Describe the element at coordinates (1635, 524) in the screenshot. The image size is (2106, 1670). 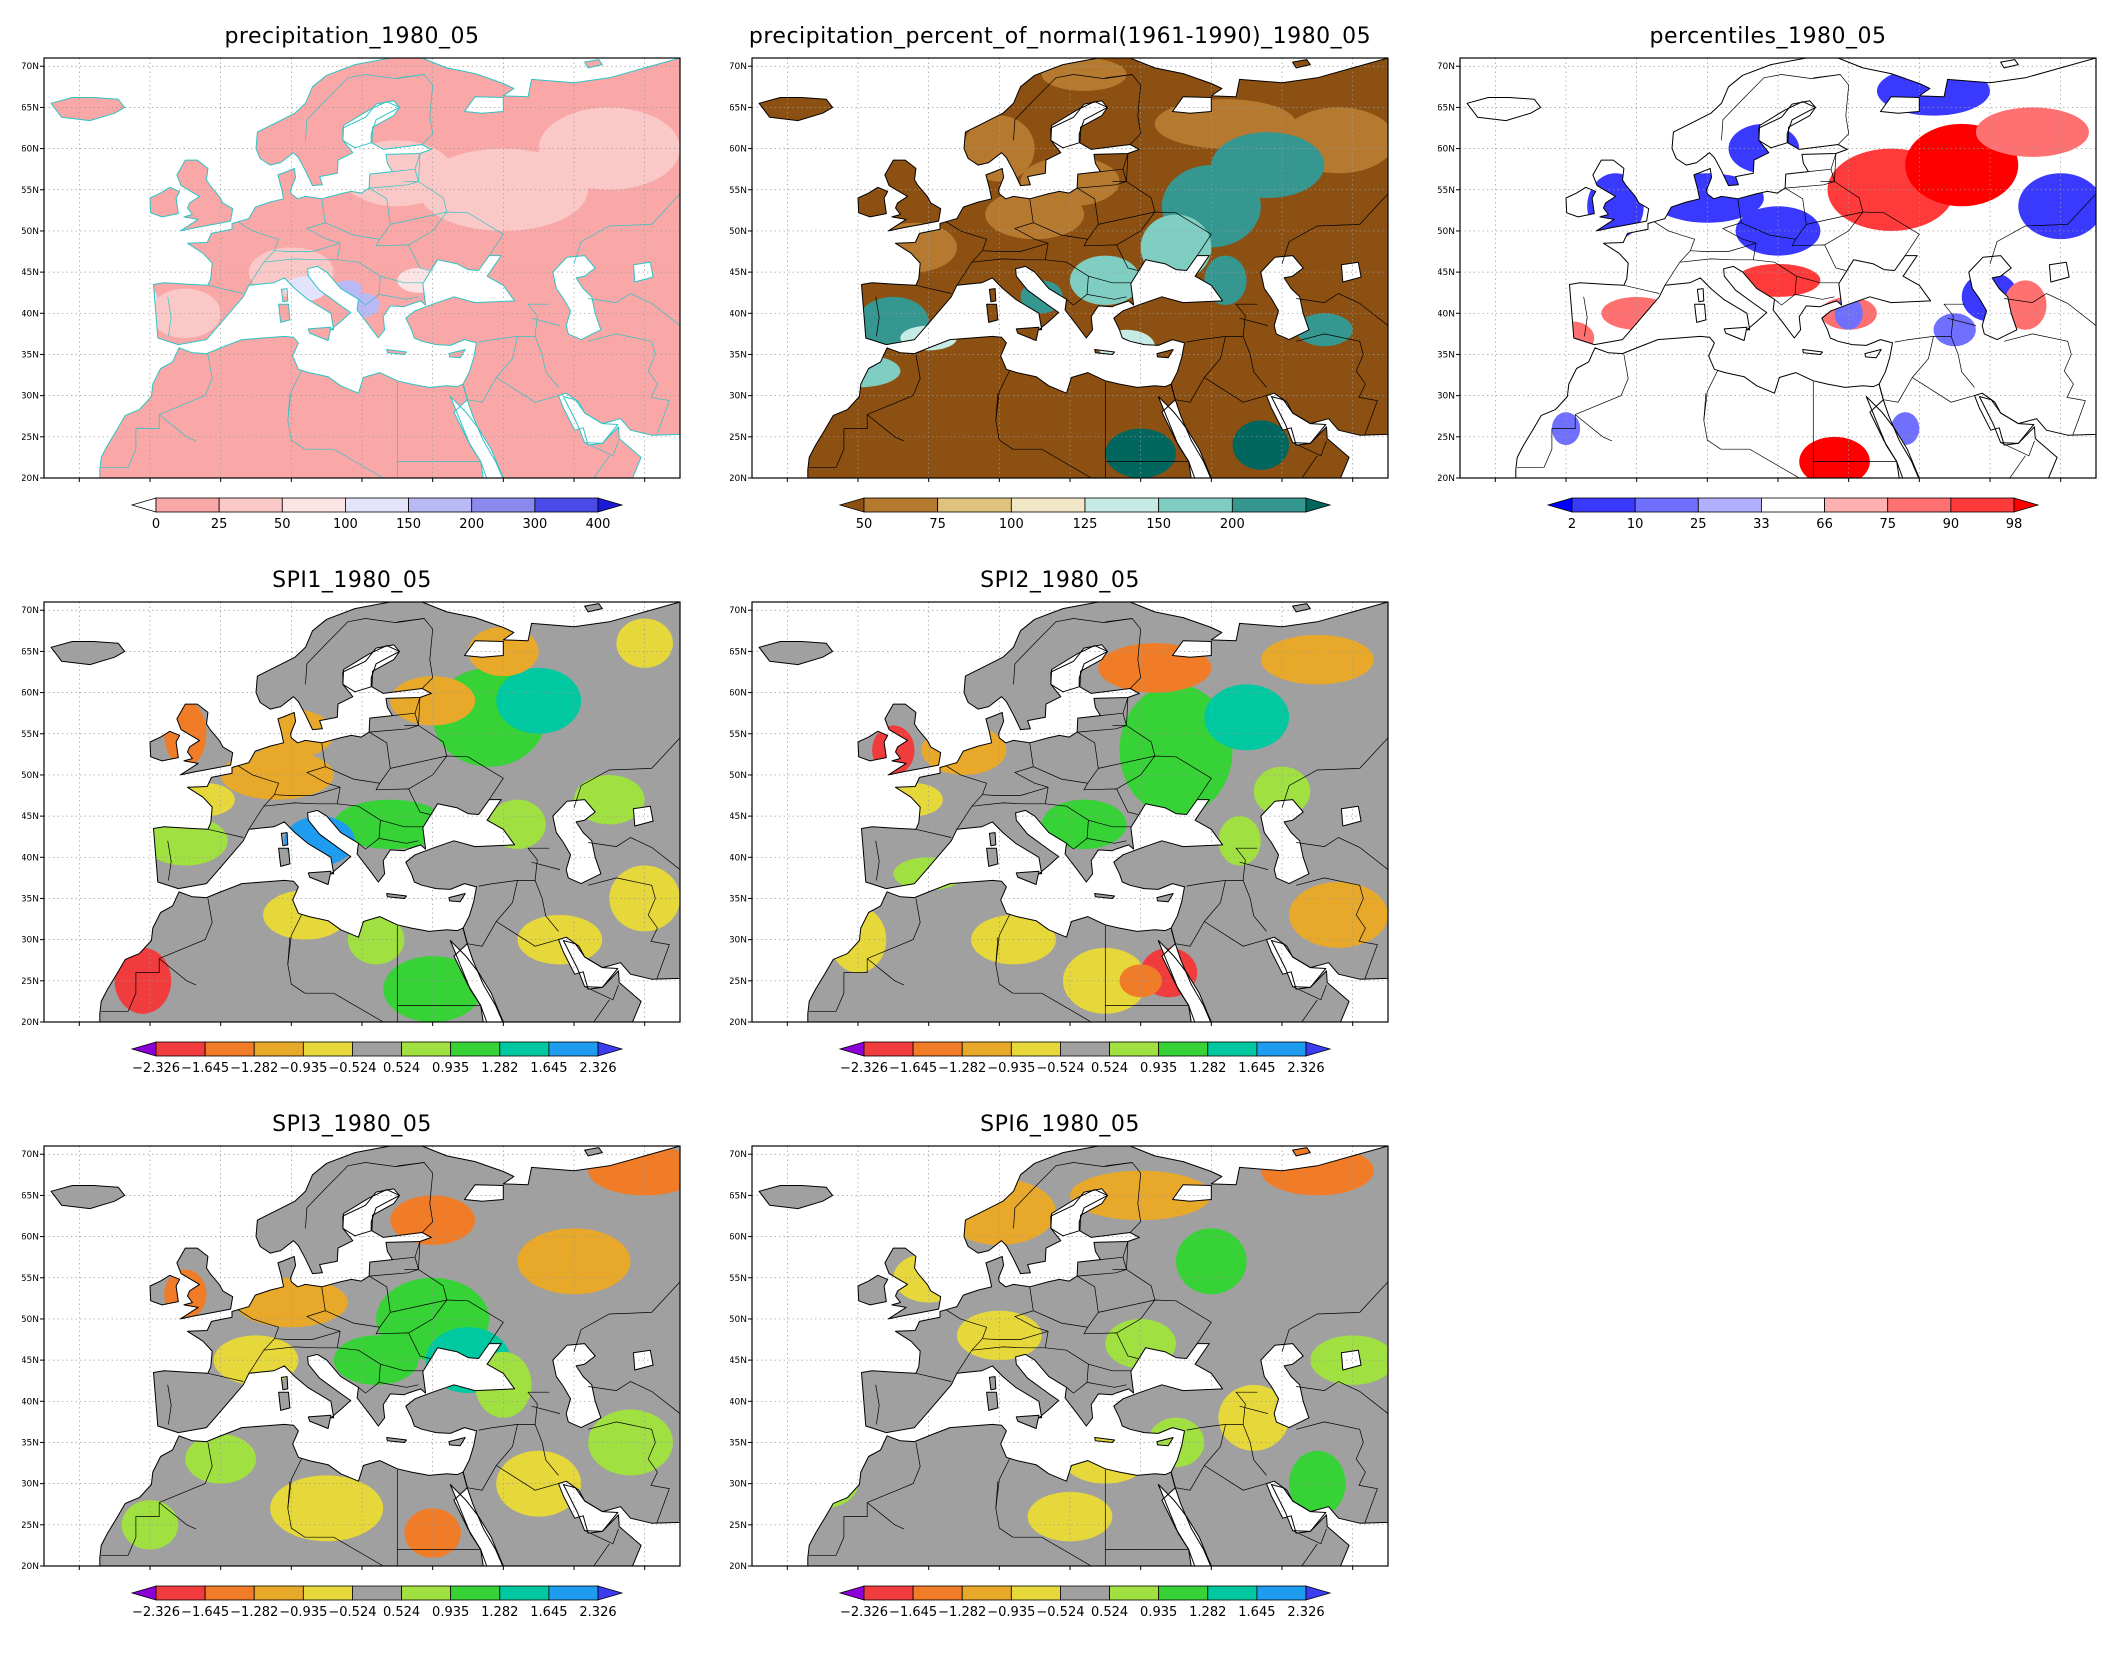
I see `colorbar-label: 10` at that location.